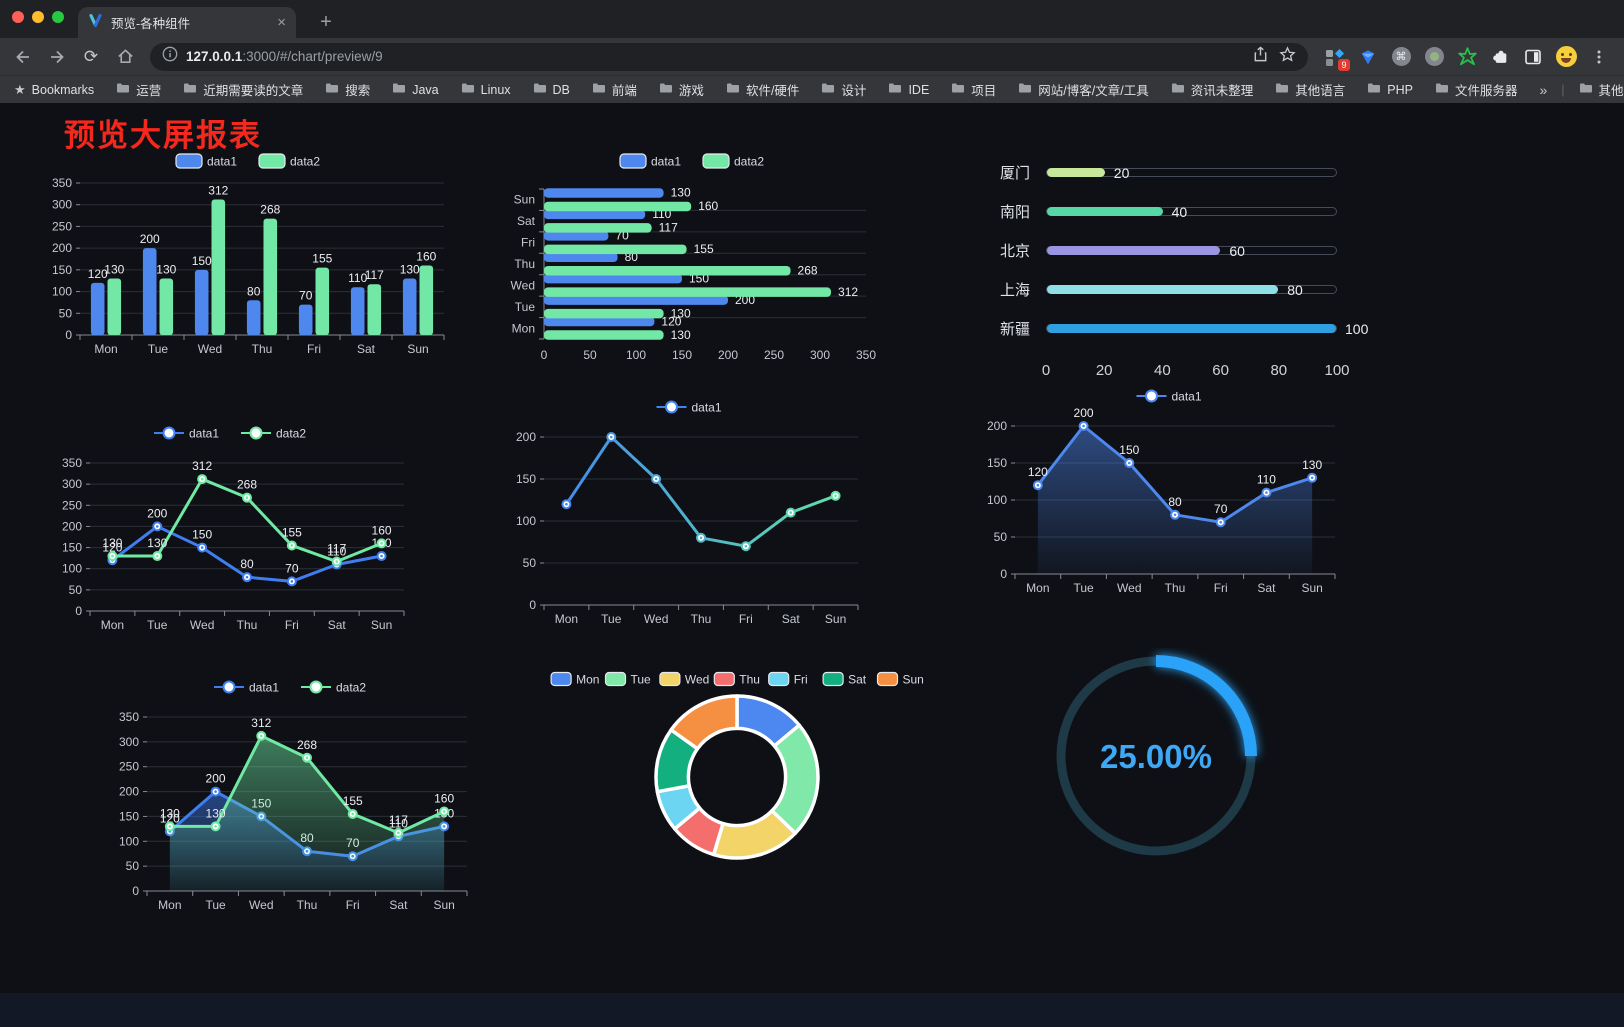 This screenshot has width=1624, height=1027. I want to click on tab-close-icon: ×, so click(281, 22).